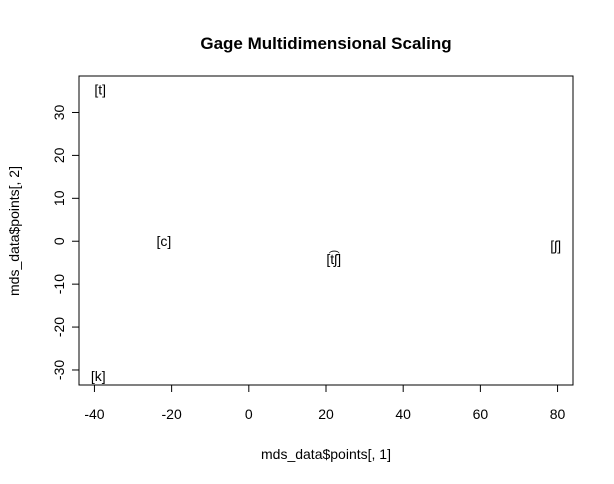  What do you see at coordinates (59, 327) in the screenshot?
I see `y-tick-label: -20` at bounding box center [59, 327].